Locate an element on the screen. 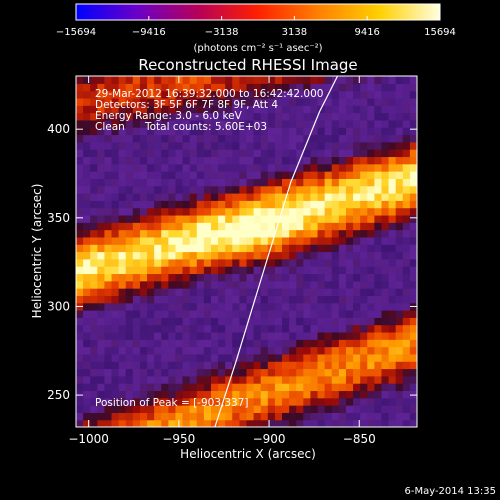  annotation-clean: Clean is located at coordinates (110, 127).